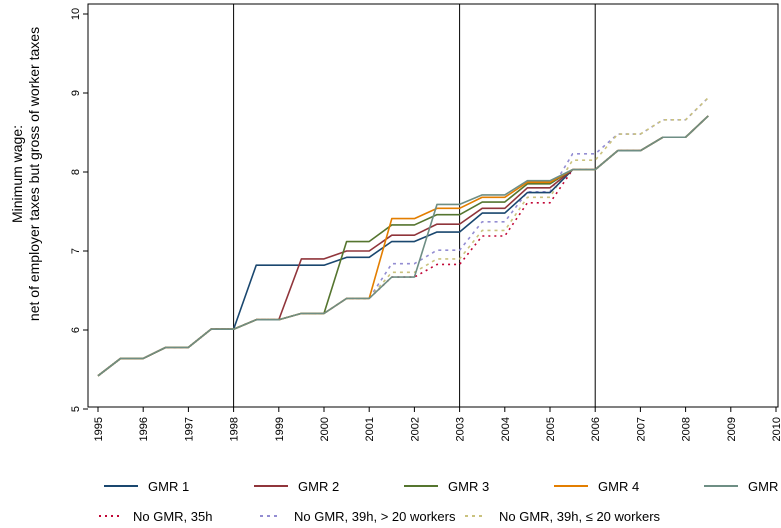 The height and width of the screenshot is (528, 781). What do you see at coordinates (325, 429) in the screenshot?
I see `x-tick-label: 2000` at bounding box center [325, 429].